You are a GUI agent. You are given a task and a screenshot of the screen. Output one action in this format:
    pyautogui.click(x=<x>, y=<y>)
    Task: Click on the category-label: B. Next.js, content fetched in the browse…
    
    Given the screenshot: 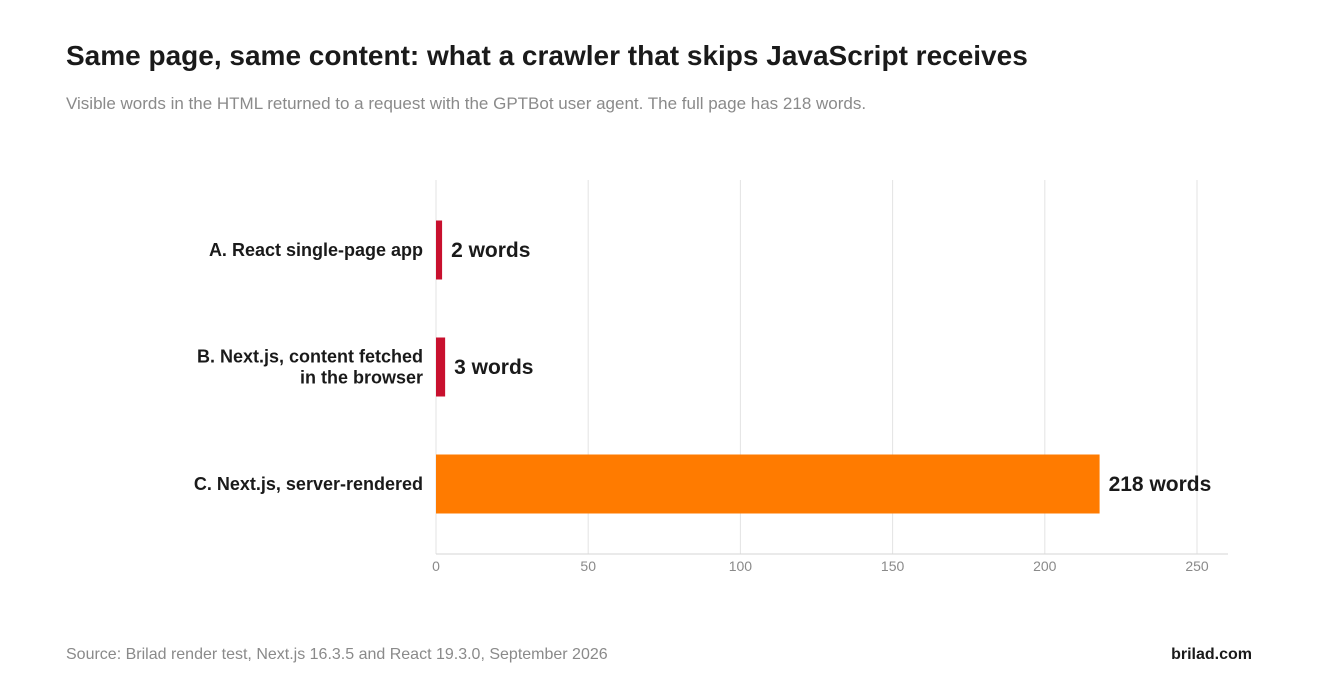 What is the action you would take?
    pyautogui.click(x=310, y=367)
    